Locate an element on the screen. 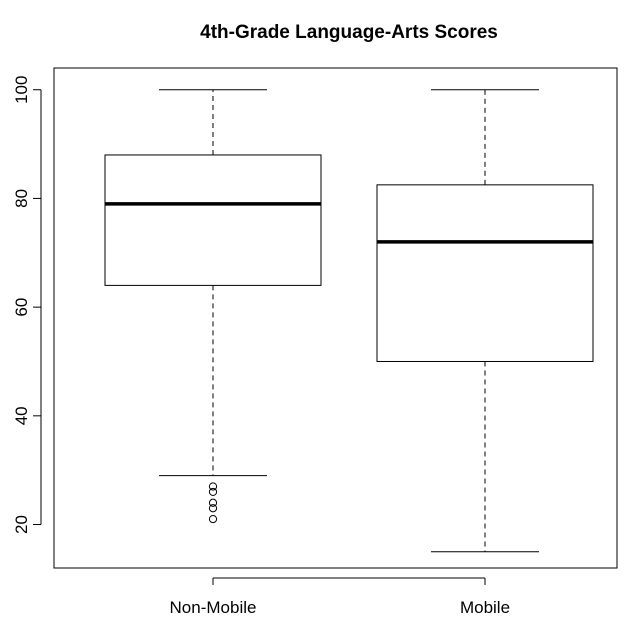 This screenshot has width=640, height=618. y-tick-label: 60 is located at coordinates (21, 307).